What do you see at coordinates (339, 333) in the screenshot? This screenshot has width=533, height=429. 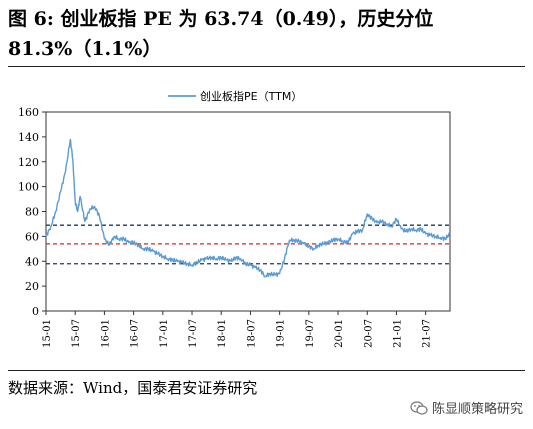 I see `x-tick-label: 20-01` at bounding box center [339, 333].